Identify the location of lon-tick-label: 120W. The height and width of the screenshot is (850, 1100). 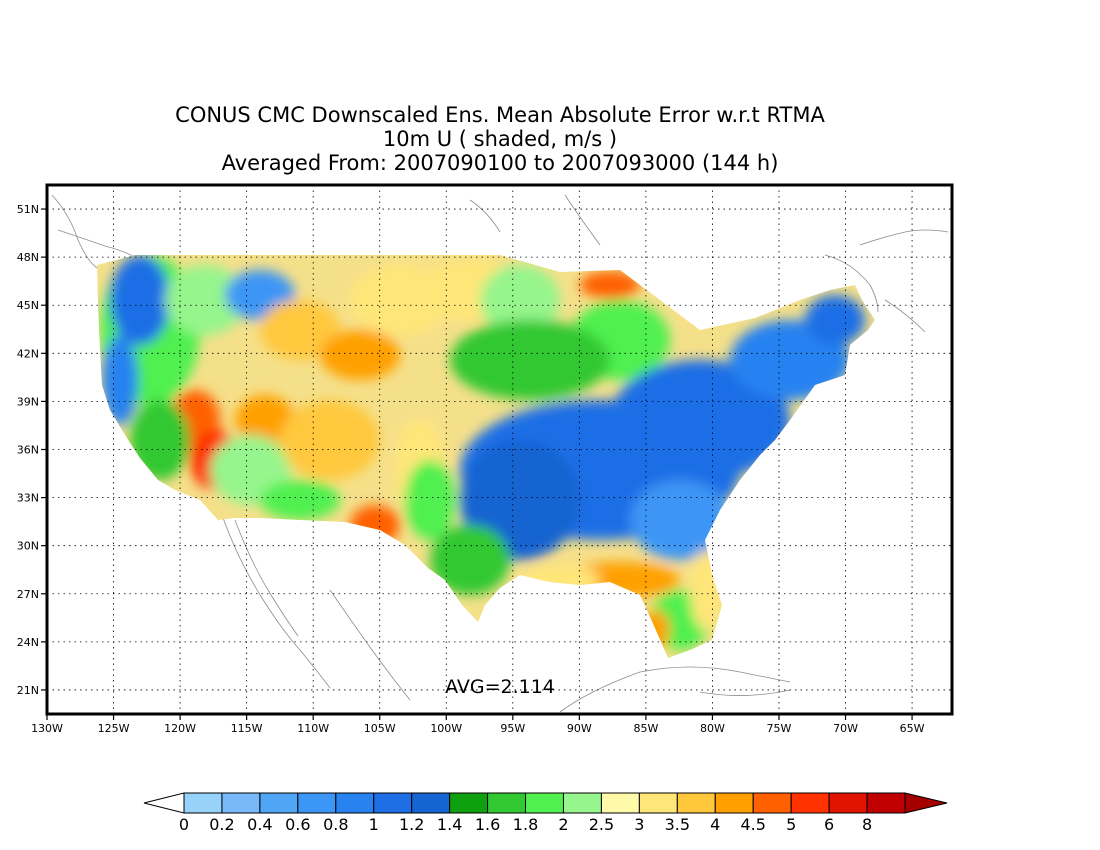
(180, 728).